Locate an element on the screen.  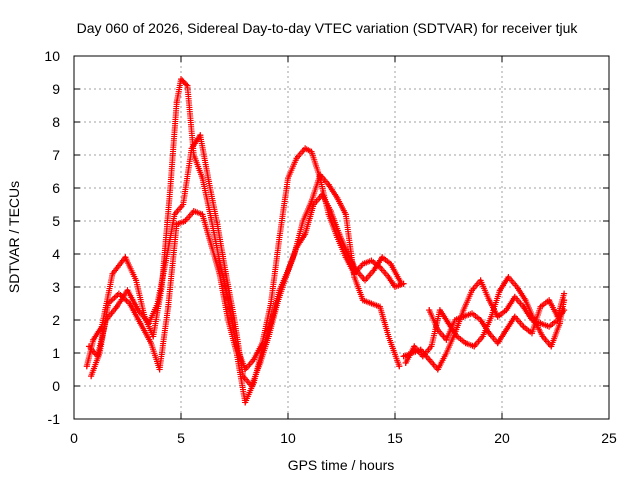
x-tick-label: 0 is located at coordinates (74, 438).